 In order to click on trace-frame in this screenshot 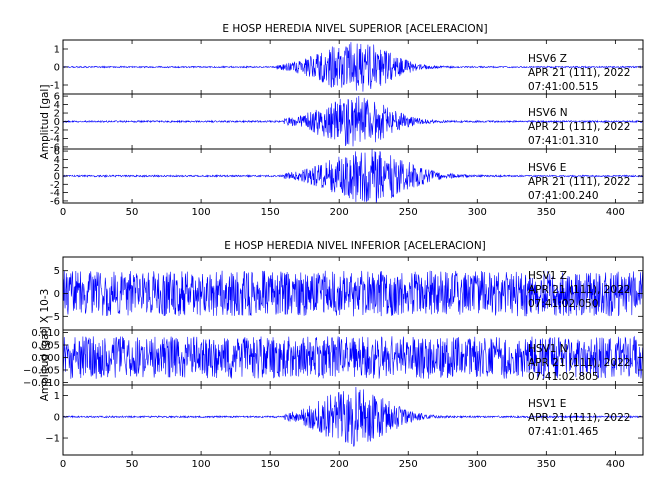, I will do `click(353, 420)`.